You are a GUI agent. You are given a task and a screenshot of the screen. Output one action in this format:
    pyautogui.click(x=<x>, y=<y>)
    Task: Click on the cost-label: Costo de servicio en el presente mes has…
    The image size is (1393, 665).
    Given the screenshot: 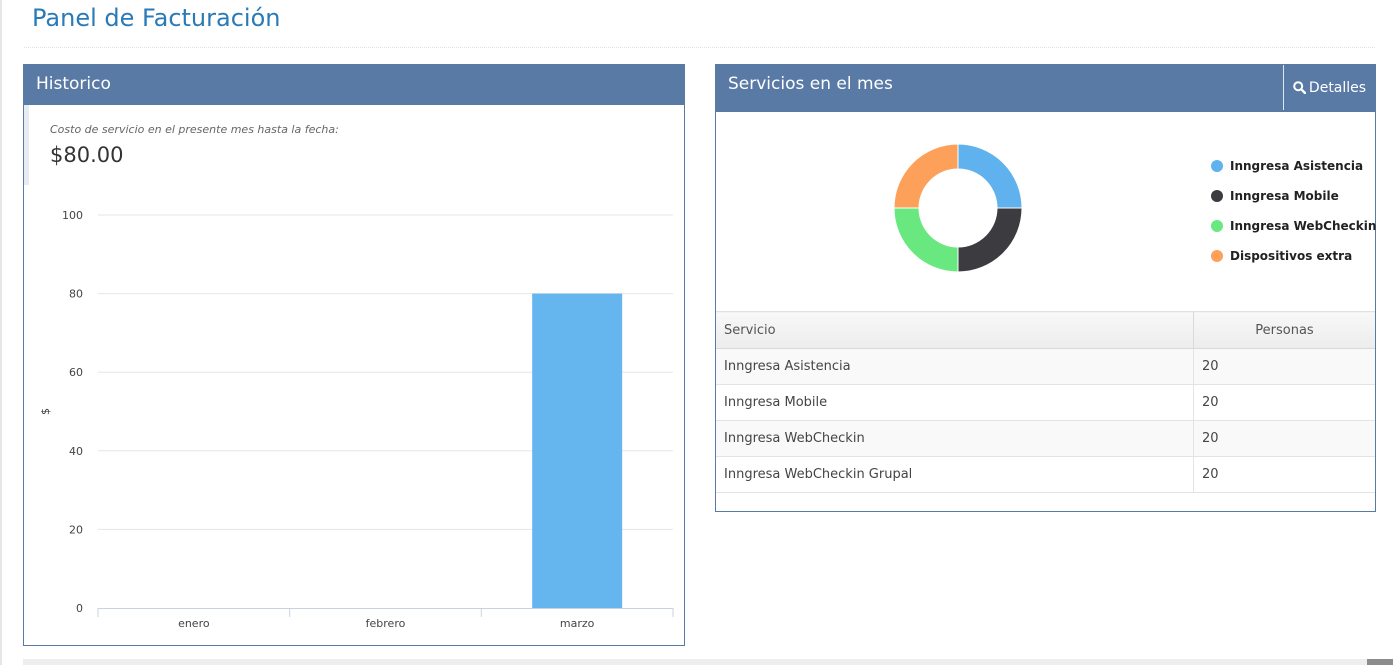 What is the action you would take?
    pyautogui.click(x=194, y=129)
    